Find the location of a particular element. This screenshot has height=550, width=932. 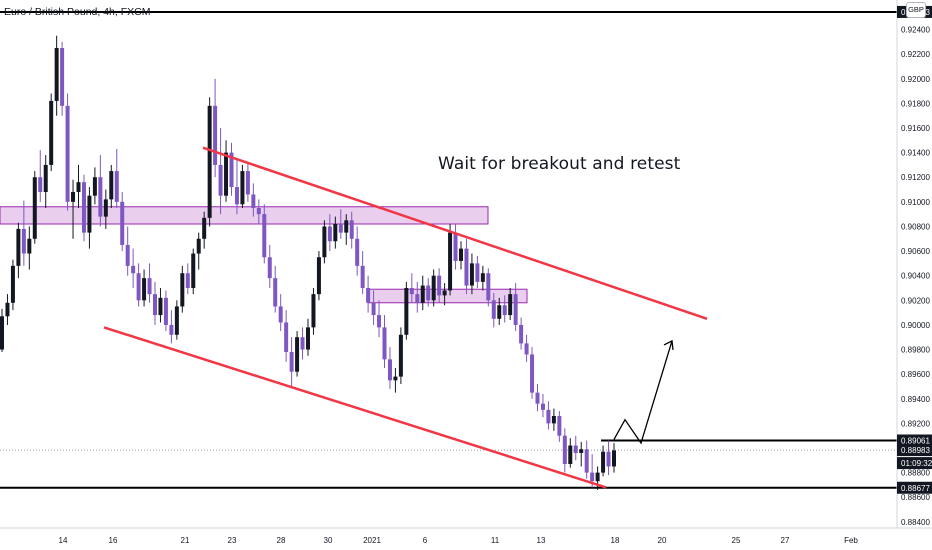

projection-path is located at coordinates (643, 392).